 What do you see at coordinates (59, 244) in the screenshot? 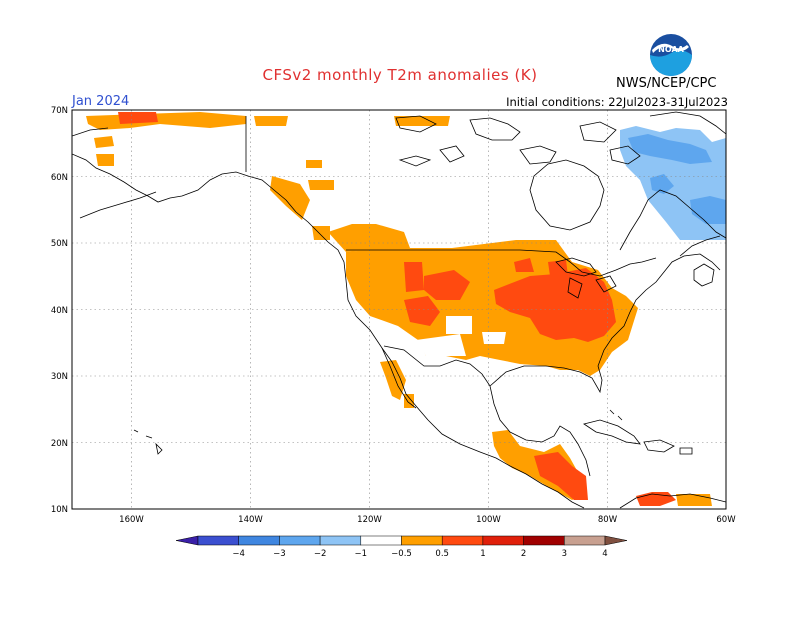
I see `lat-label: 50N` at bounding box center [59, 244].